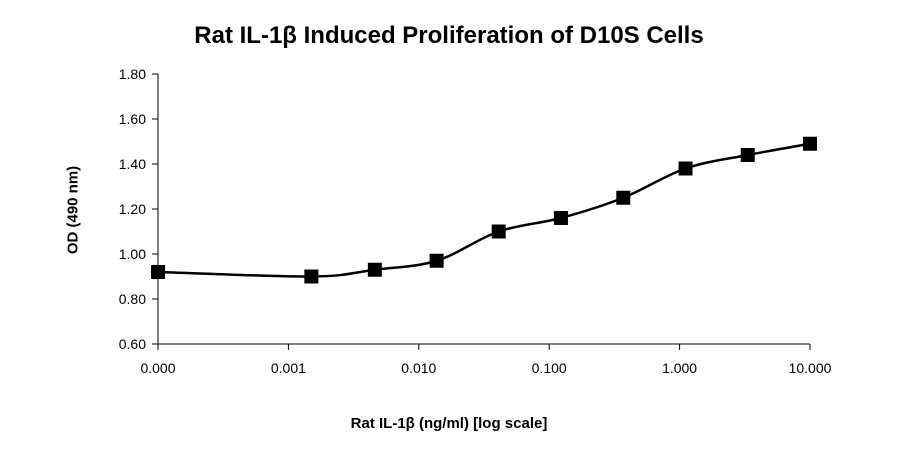 The height and width of the screenshot is (462, 898). I want to click on y-tick-label: 0.80, so click(132, 299).